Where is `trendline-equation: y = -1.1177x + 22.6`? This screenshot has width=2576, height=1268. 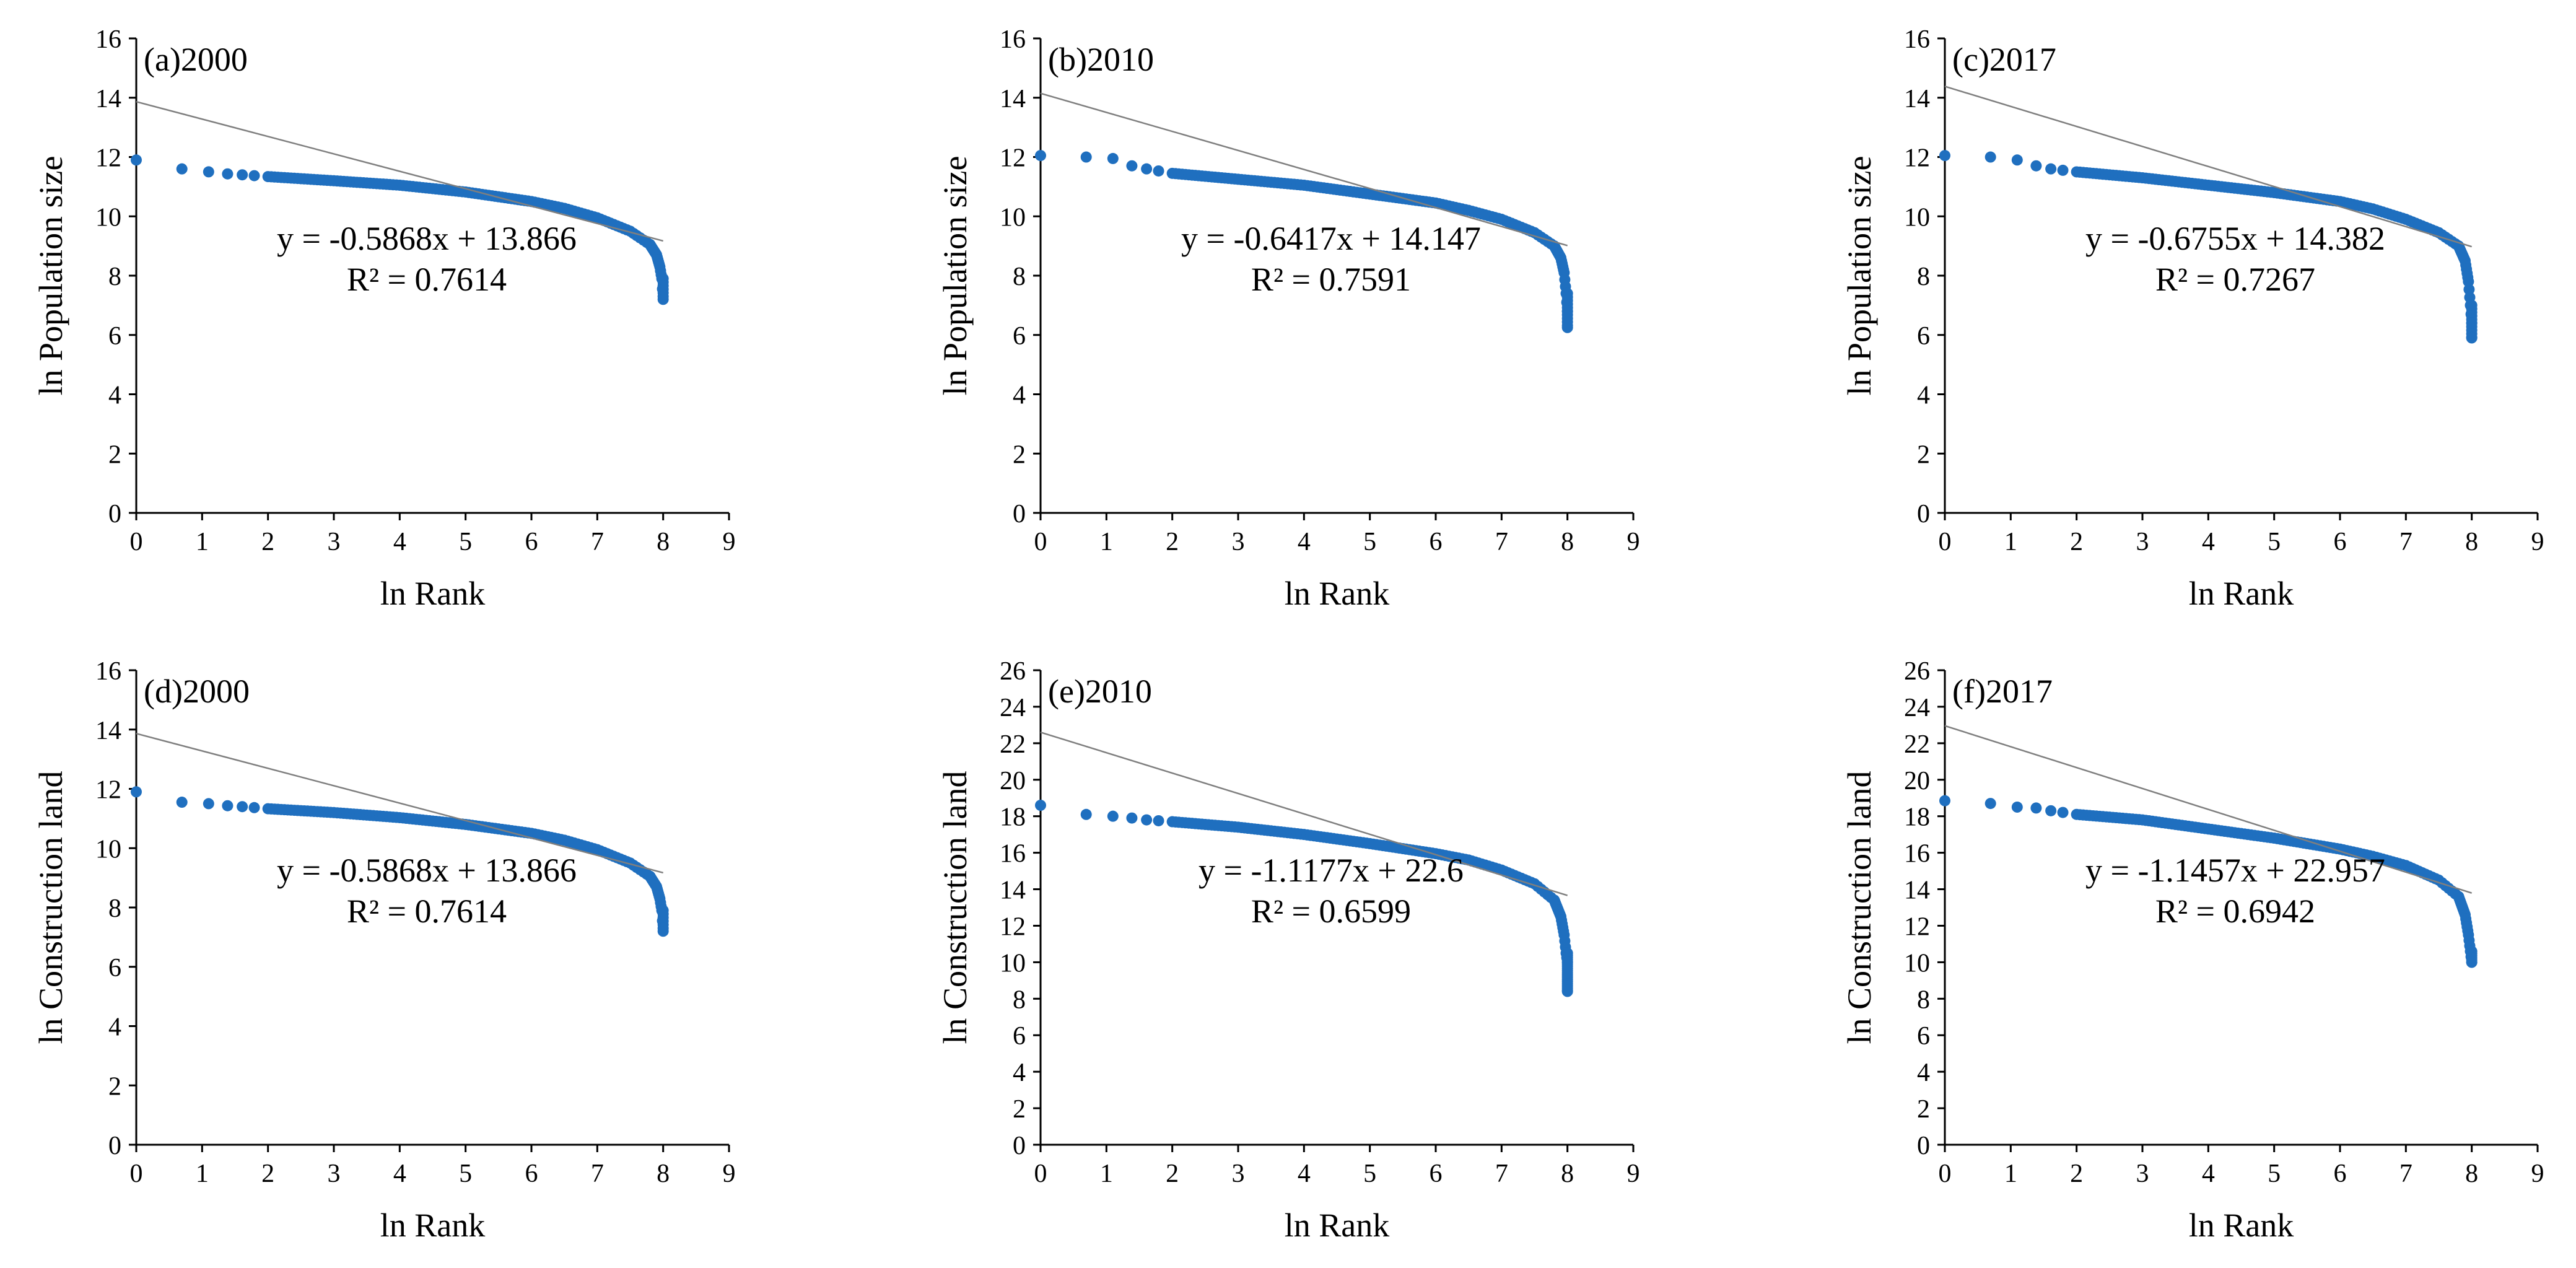 trendline-equation: y = -1.1177x + 22.6 is located at coordinates (1331, 870).